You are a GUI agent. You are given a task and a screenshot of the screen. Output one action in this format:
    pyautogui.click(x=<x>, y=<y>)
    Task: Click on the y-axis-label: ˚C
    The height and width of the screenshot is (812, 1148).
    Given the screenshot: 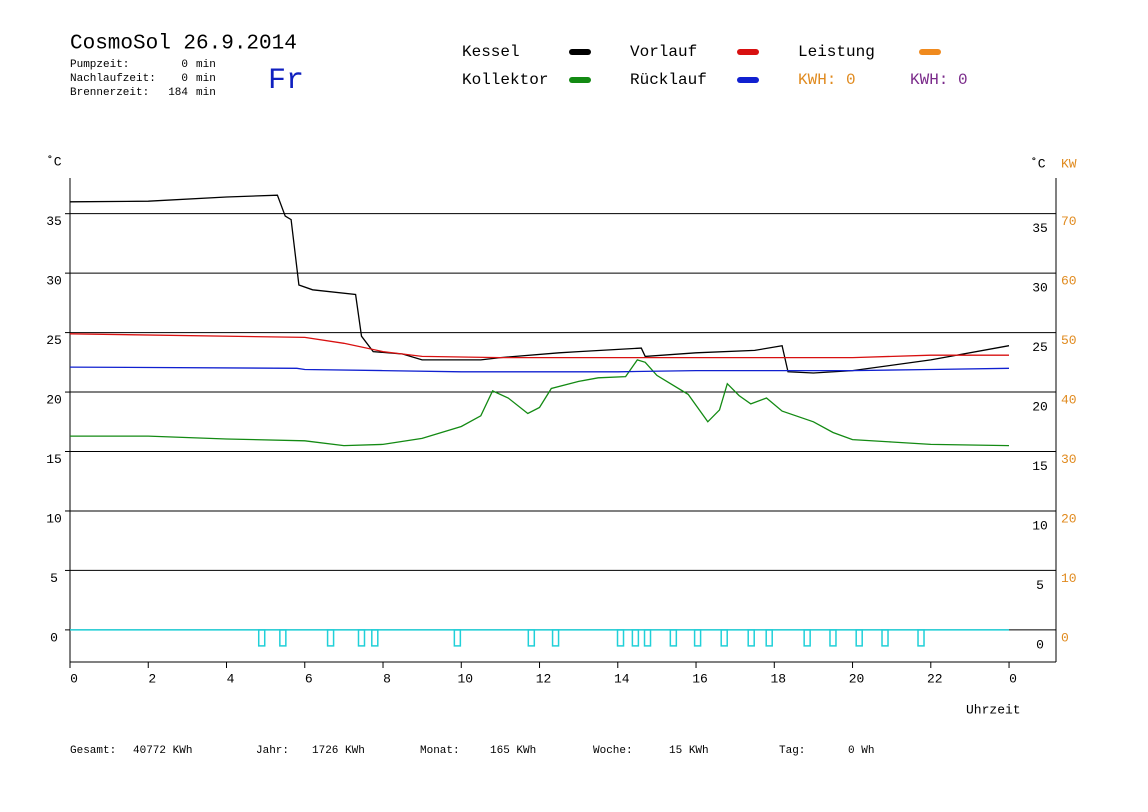 What is the action you would take?
    pyautogui.click(x=54, y=161)
    